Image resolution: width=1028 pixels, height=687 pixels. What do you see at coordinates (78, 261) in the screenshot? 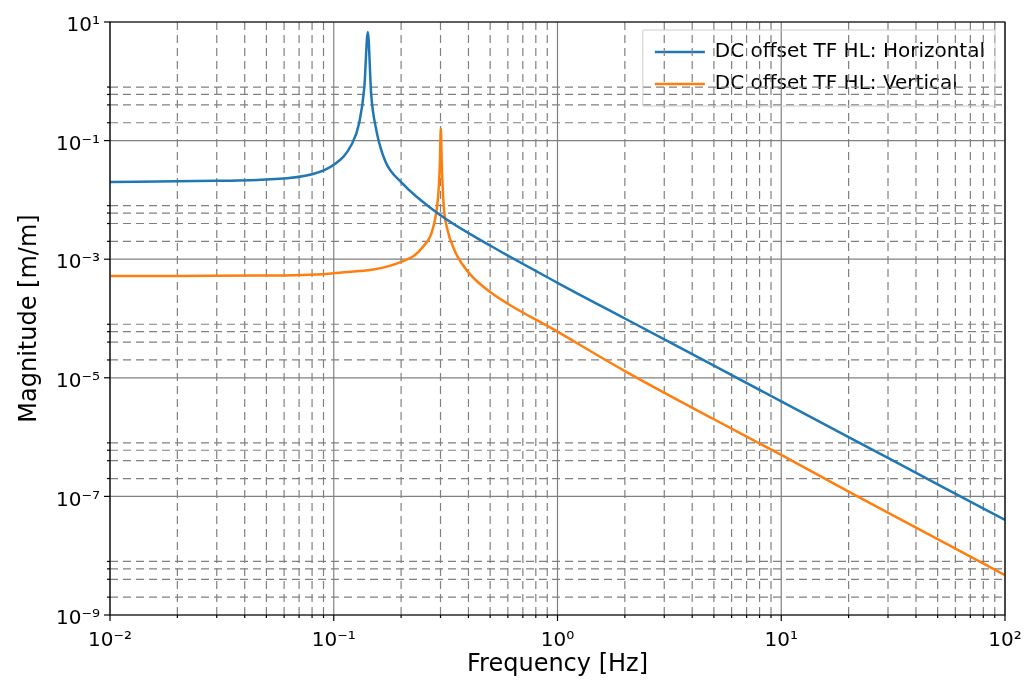
I see `y-tick-label: 10⁻³` at bounding box center [78, 261].